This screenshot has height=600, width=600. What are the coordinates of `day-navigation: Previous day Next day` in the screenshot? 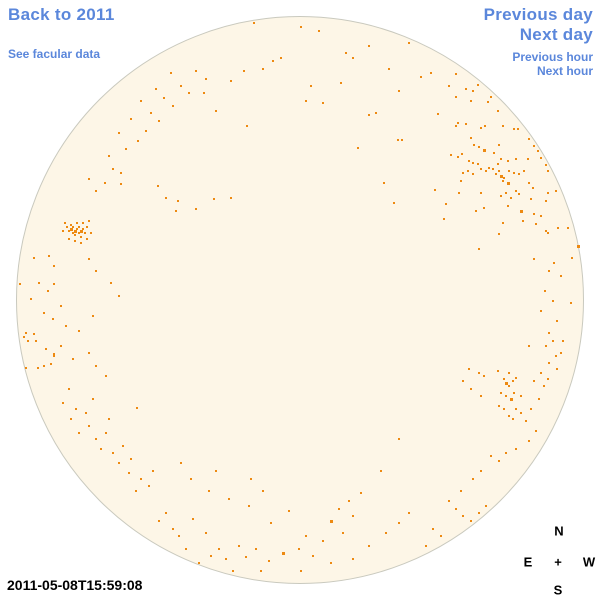 It's located at (538, 25).